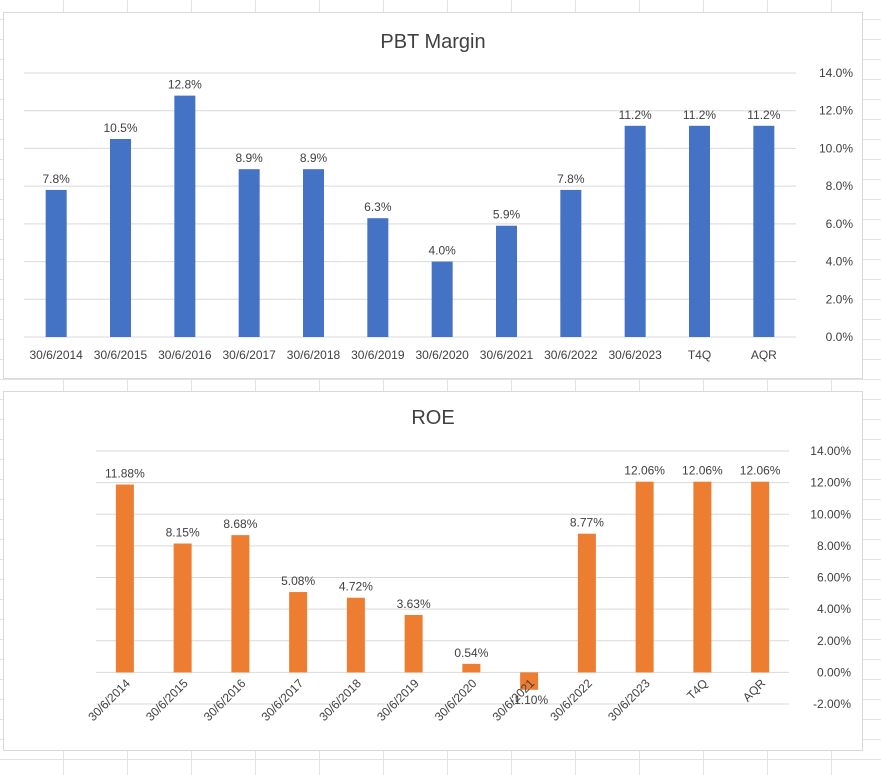 Image resolution: width=881 pixels, height=775 pixels. Describe the element at coordinates (507, 355) in the screenshot. I see `x-tick-label: 30/6/2021` at that location.